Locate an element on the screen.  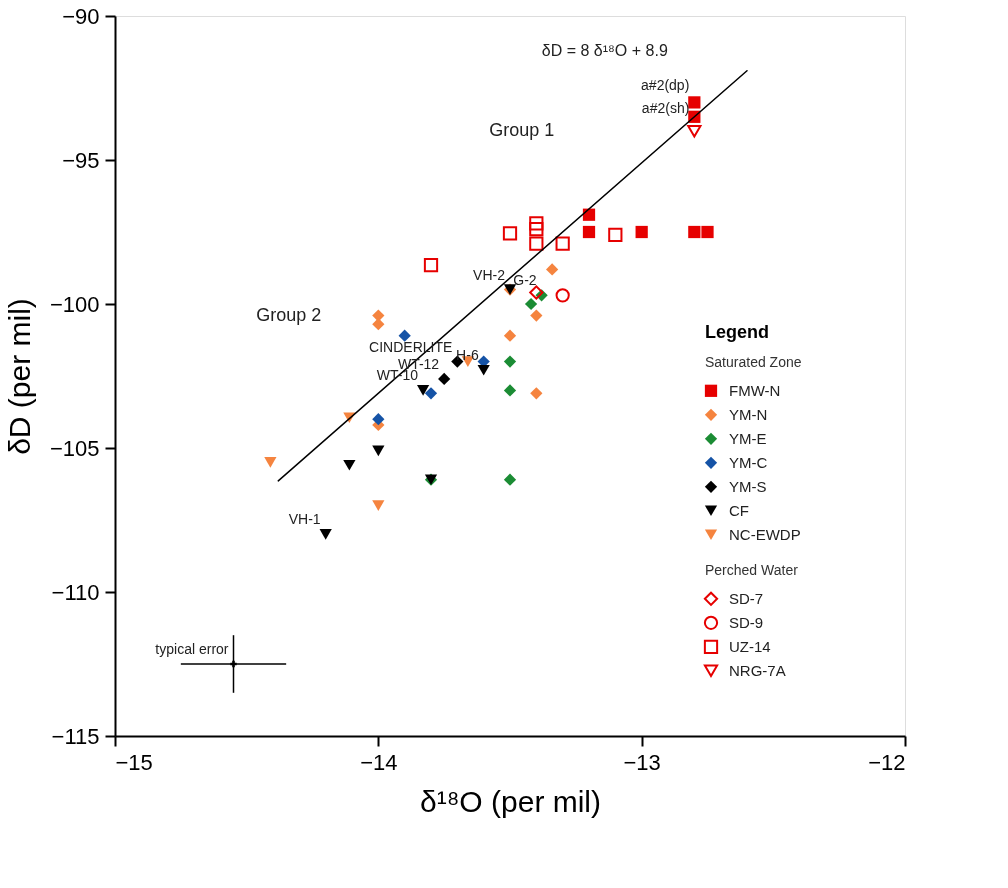
legend-label: YM-E is located at coordinates (748, 438).